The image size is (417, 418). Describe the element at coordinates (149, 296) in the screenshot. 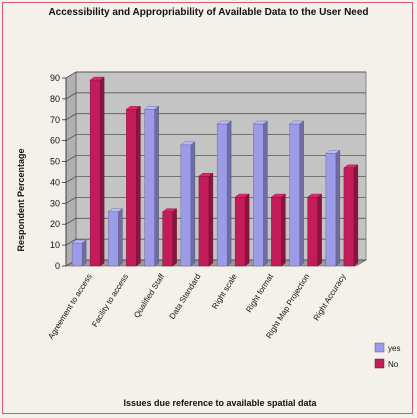

I see `x-tick-label: Qualified Staff` at that location.